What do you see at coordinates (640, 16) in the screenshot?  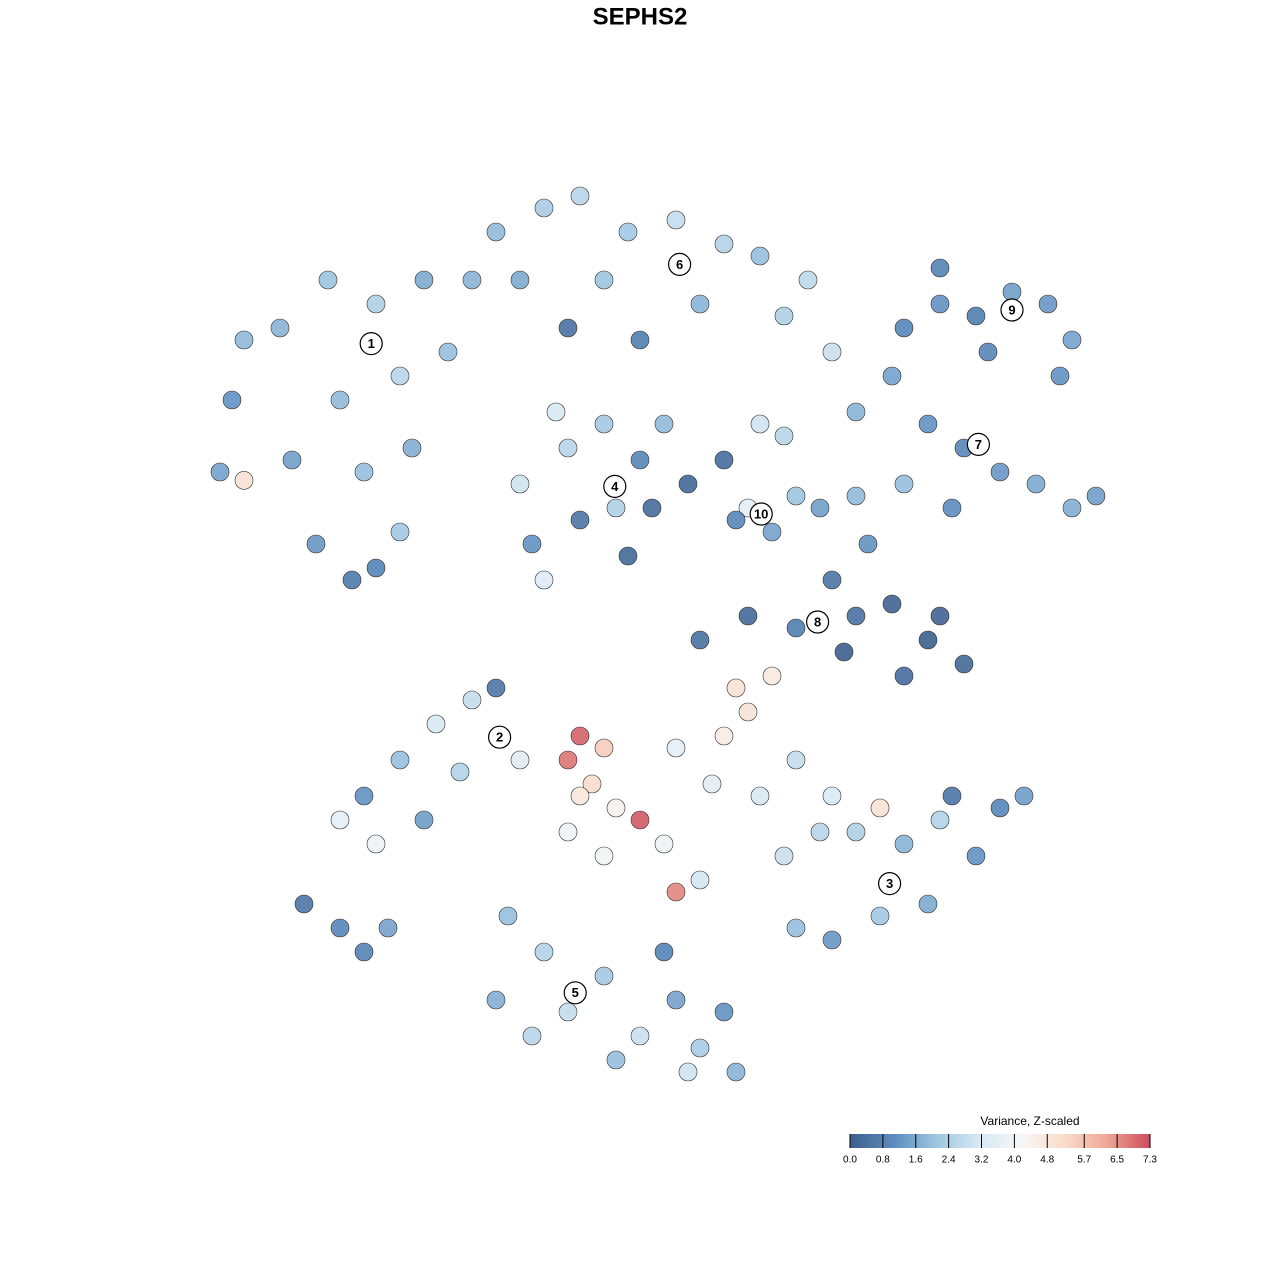 I see `chart-title: SEPHS2` at bounding box center [640, 16].